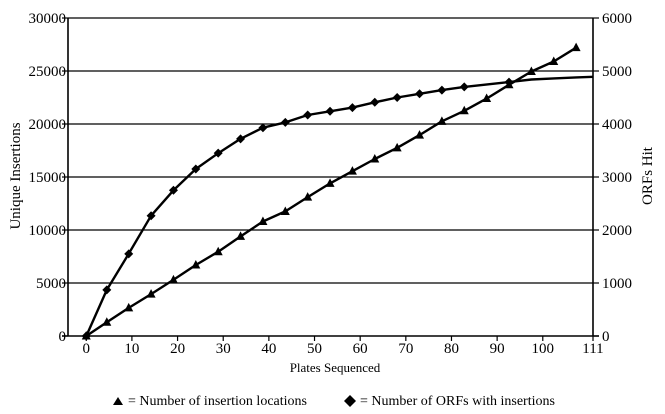 This screenshot has height=414, width=665. Describe the element at coordinates (314, 349) in the screenshot. I see `x-tick-label: 50` at that location.